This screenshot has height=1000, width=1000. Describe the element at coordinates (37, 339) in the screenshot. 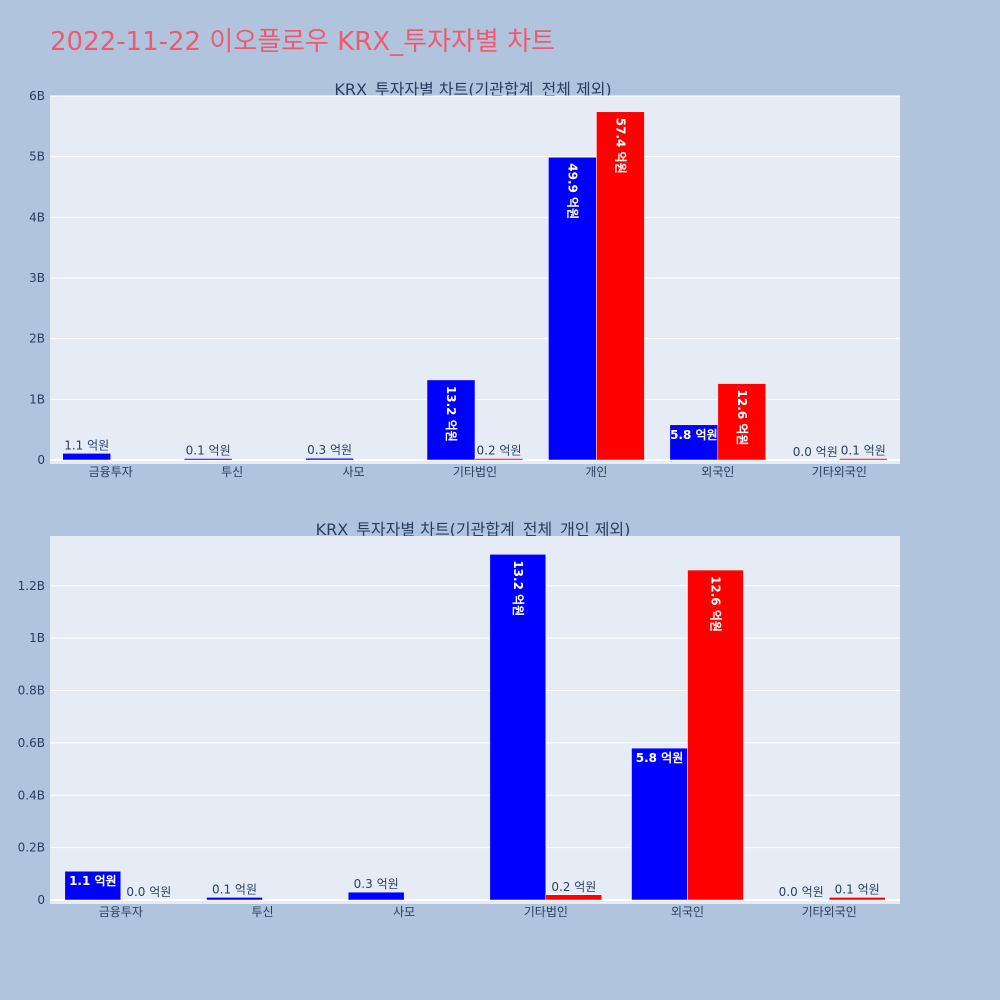

I see `y-tick-label: 2B` at that location.